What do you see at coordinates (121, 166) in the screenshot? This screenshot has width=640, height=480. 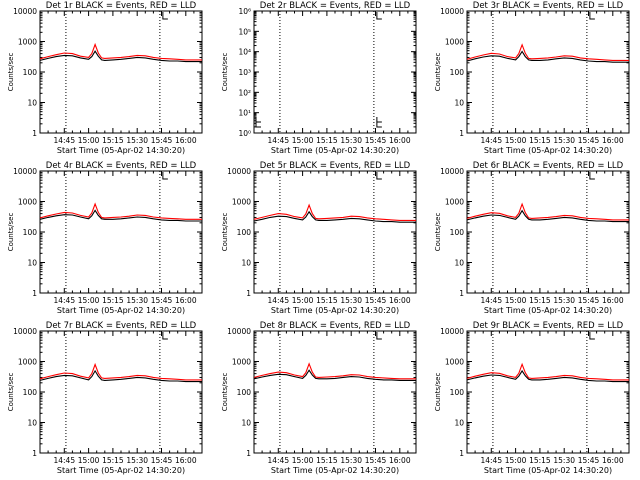 I see `panel-title: Det 4r BLACK = Events, RED = LLD` at bounding box center [121, 166].